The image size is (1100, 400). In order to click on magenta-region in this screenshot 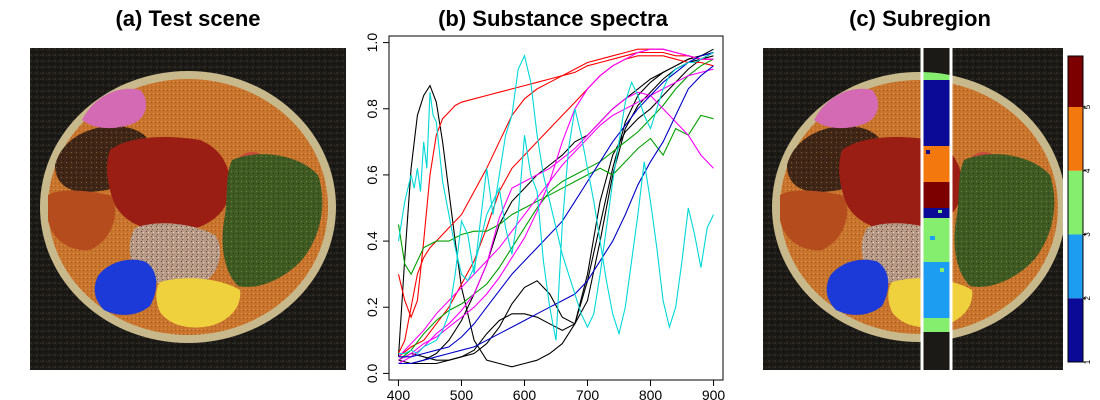, I will do `click(114, 108)`.